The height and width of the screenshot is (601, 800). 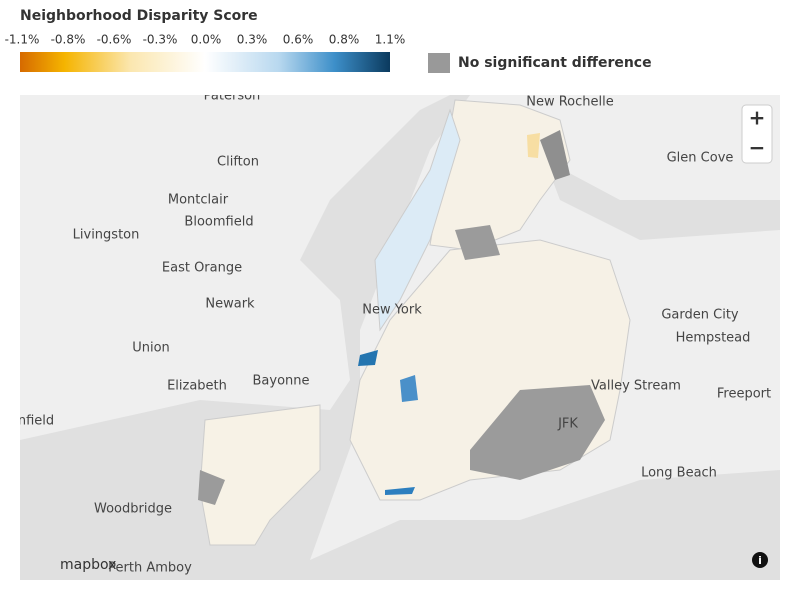 What do you see at coordinates (679, 473) in the screenshot?
I see `place-label: Long Beach` at bounding box center [679, 473].